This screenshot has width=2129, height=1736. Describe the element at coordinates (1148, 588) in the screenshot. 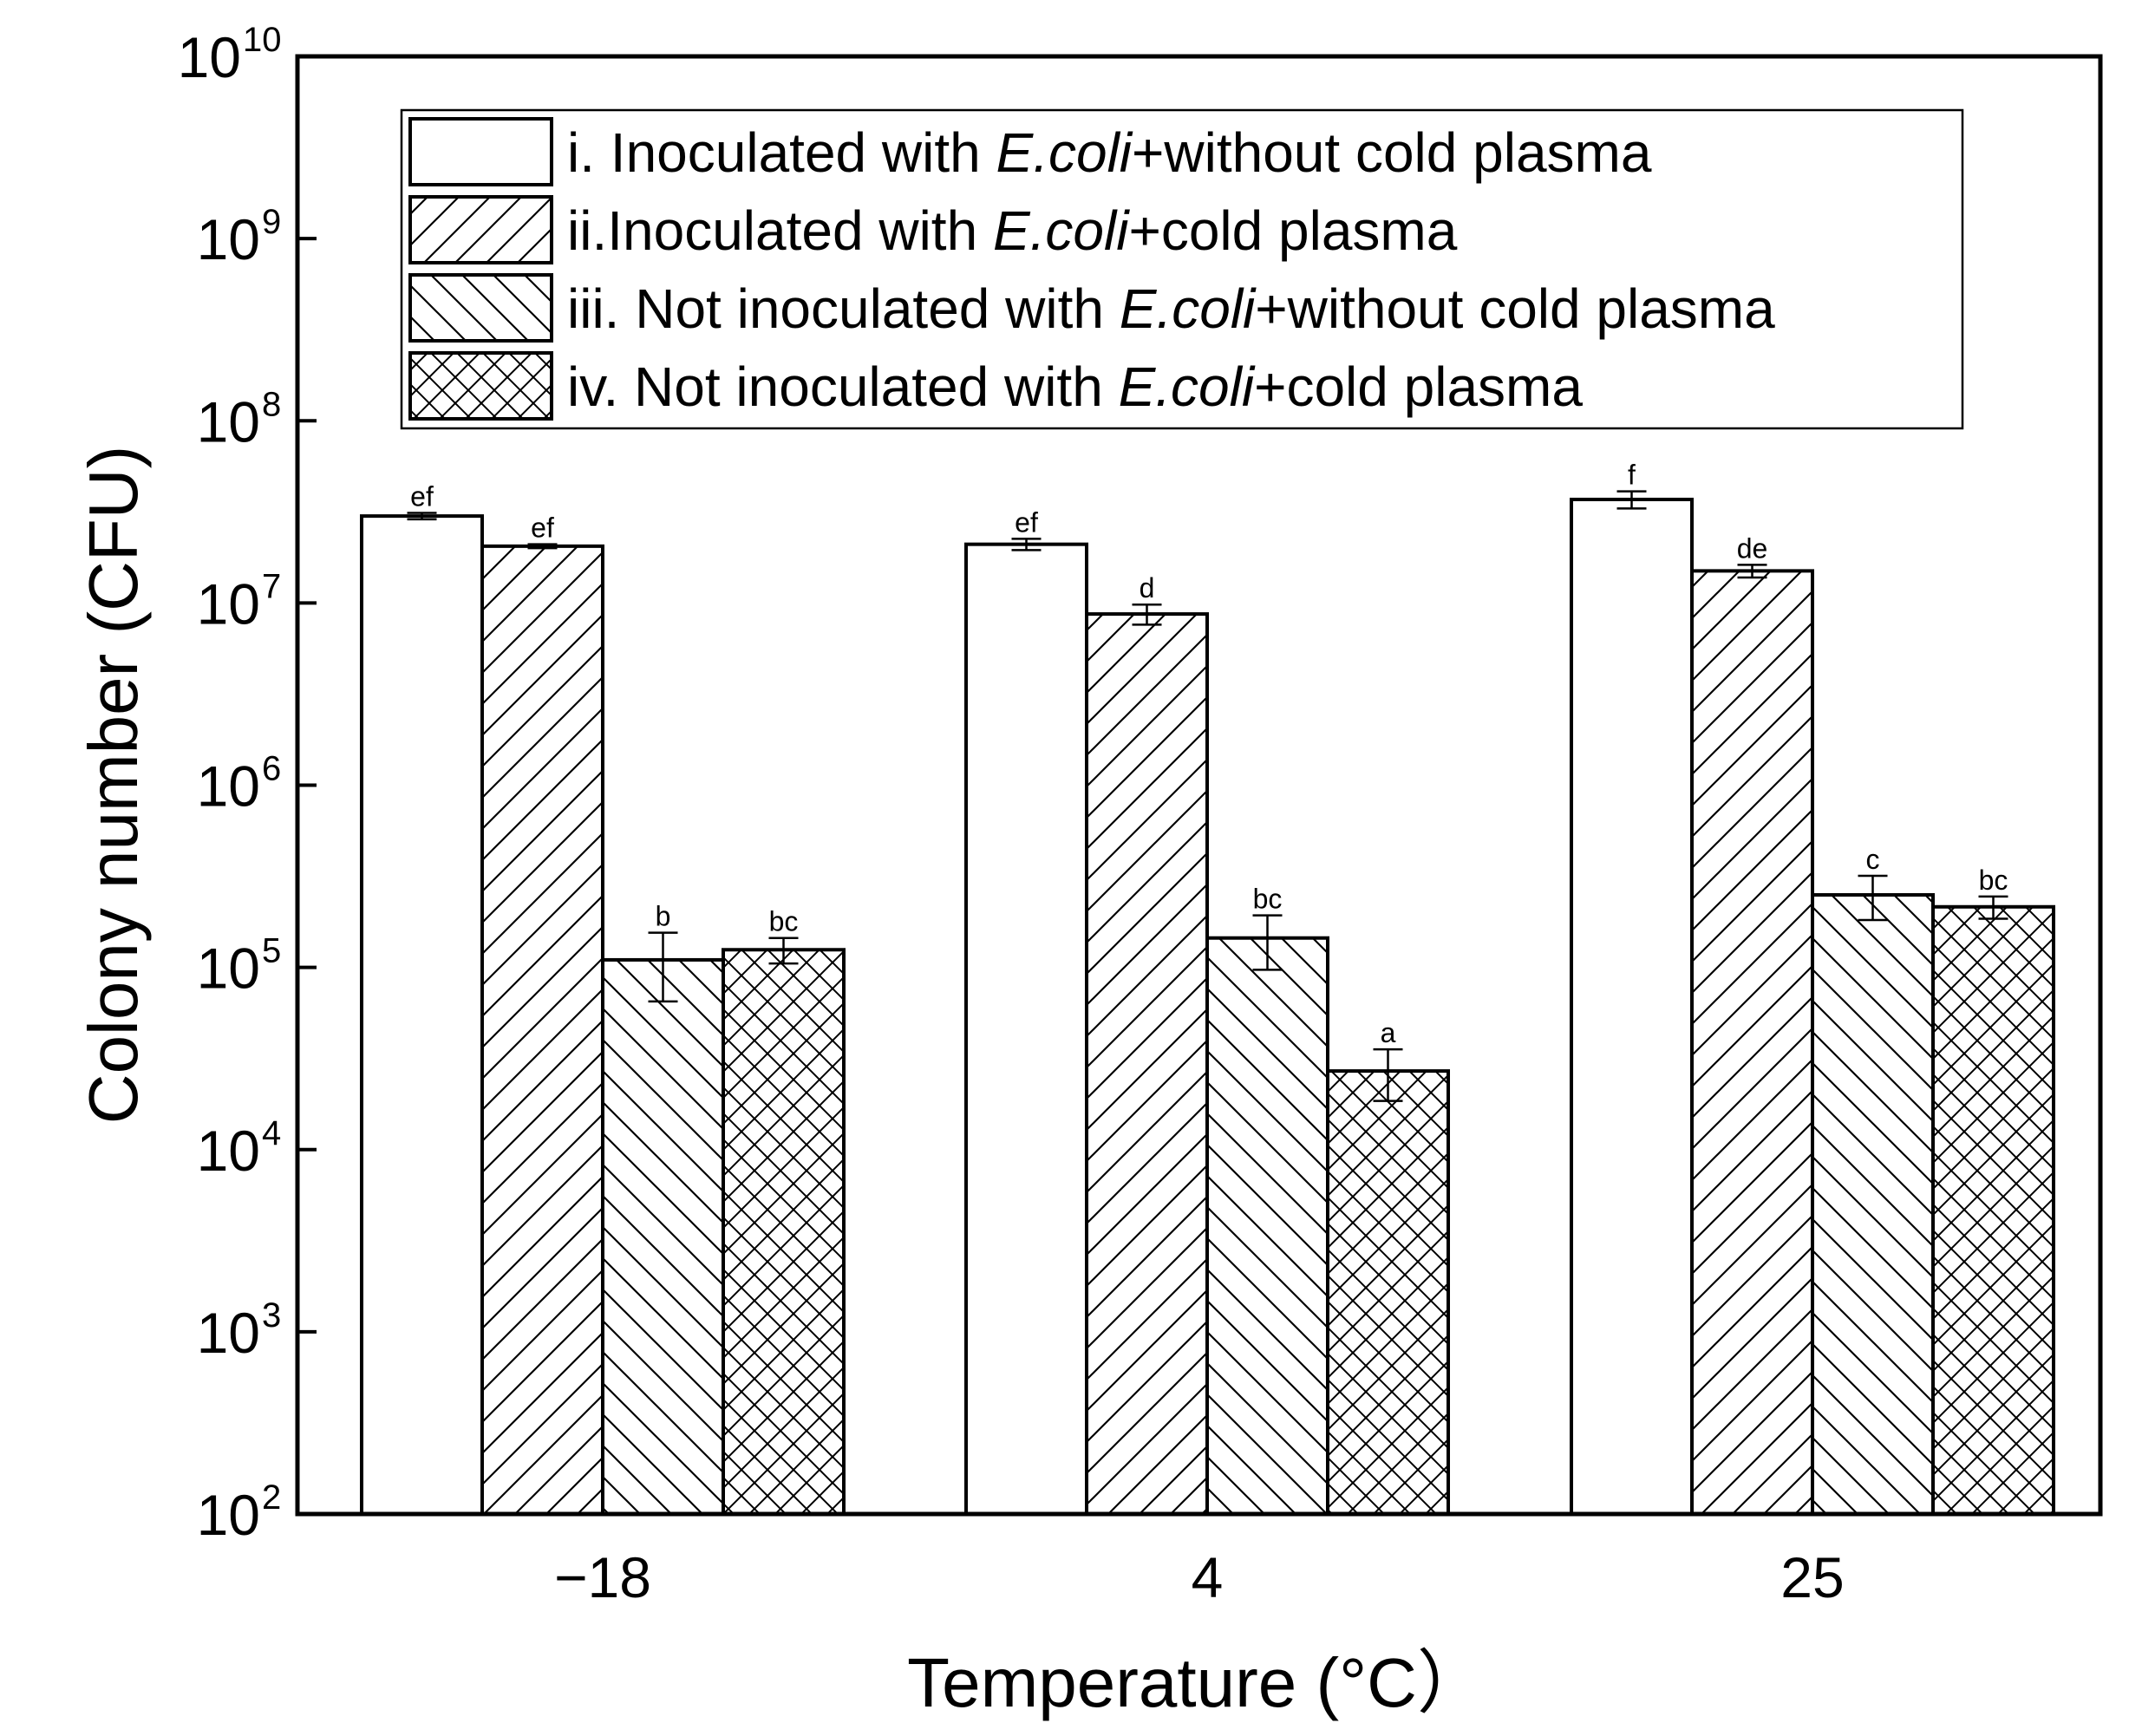

I see `significance-label: d` at that location.